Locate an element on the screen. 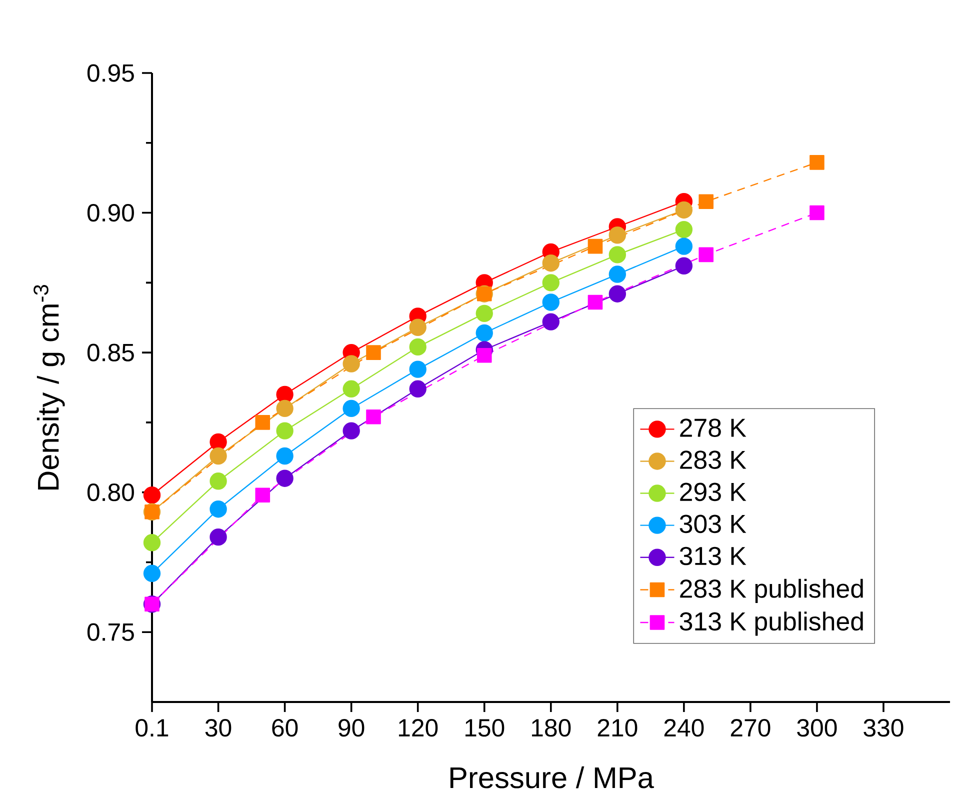  x-tick-label: 150 is located at coordinates (485, 728).